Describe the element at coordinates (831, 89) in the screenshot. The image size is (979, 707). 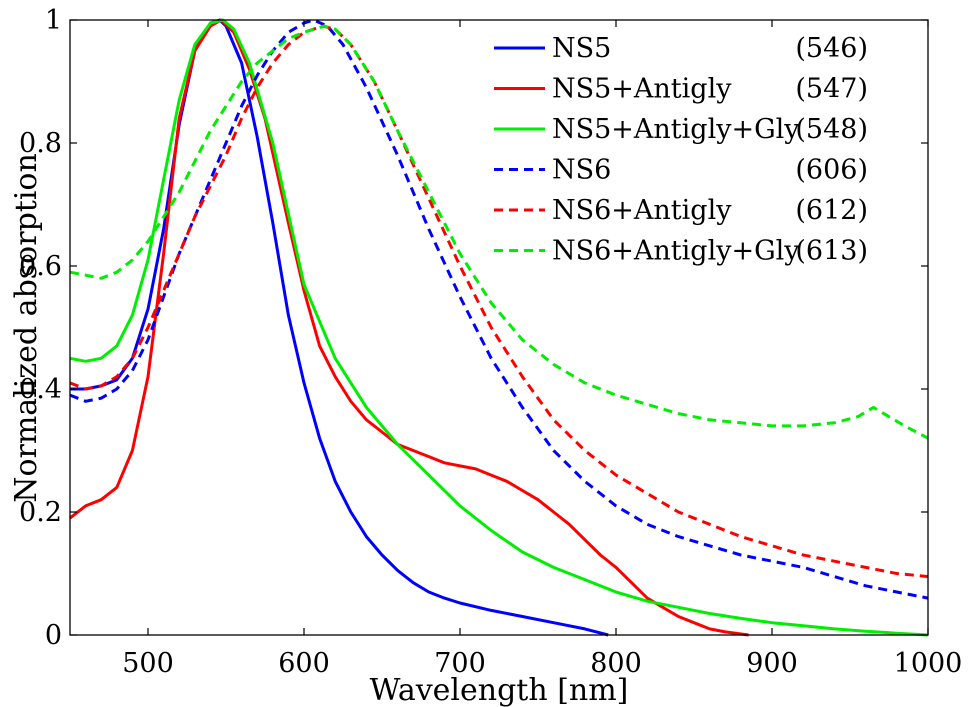
I see `legend-peak-ns5-plus-antigly: (547)` at that location.